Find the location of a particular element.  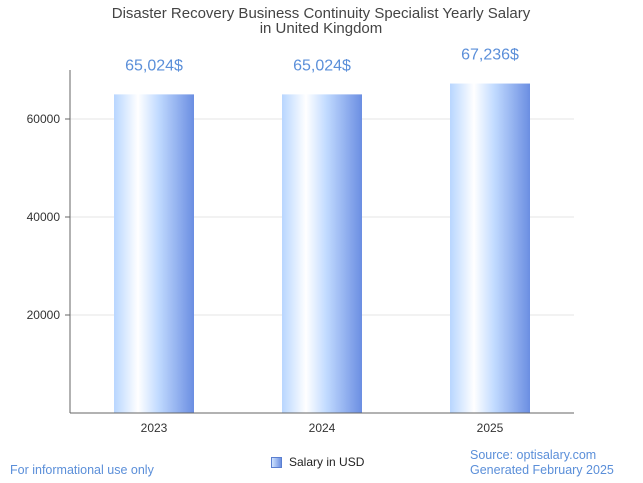

x-tick-label: 2024 is located at coordinates (322, 428).